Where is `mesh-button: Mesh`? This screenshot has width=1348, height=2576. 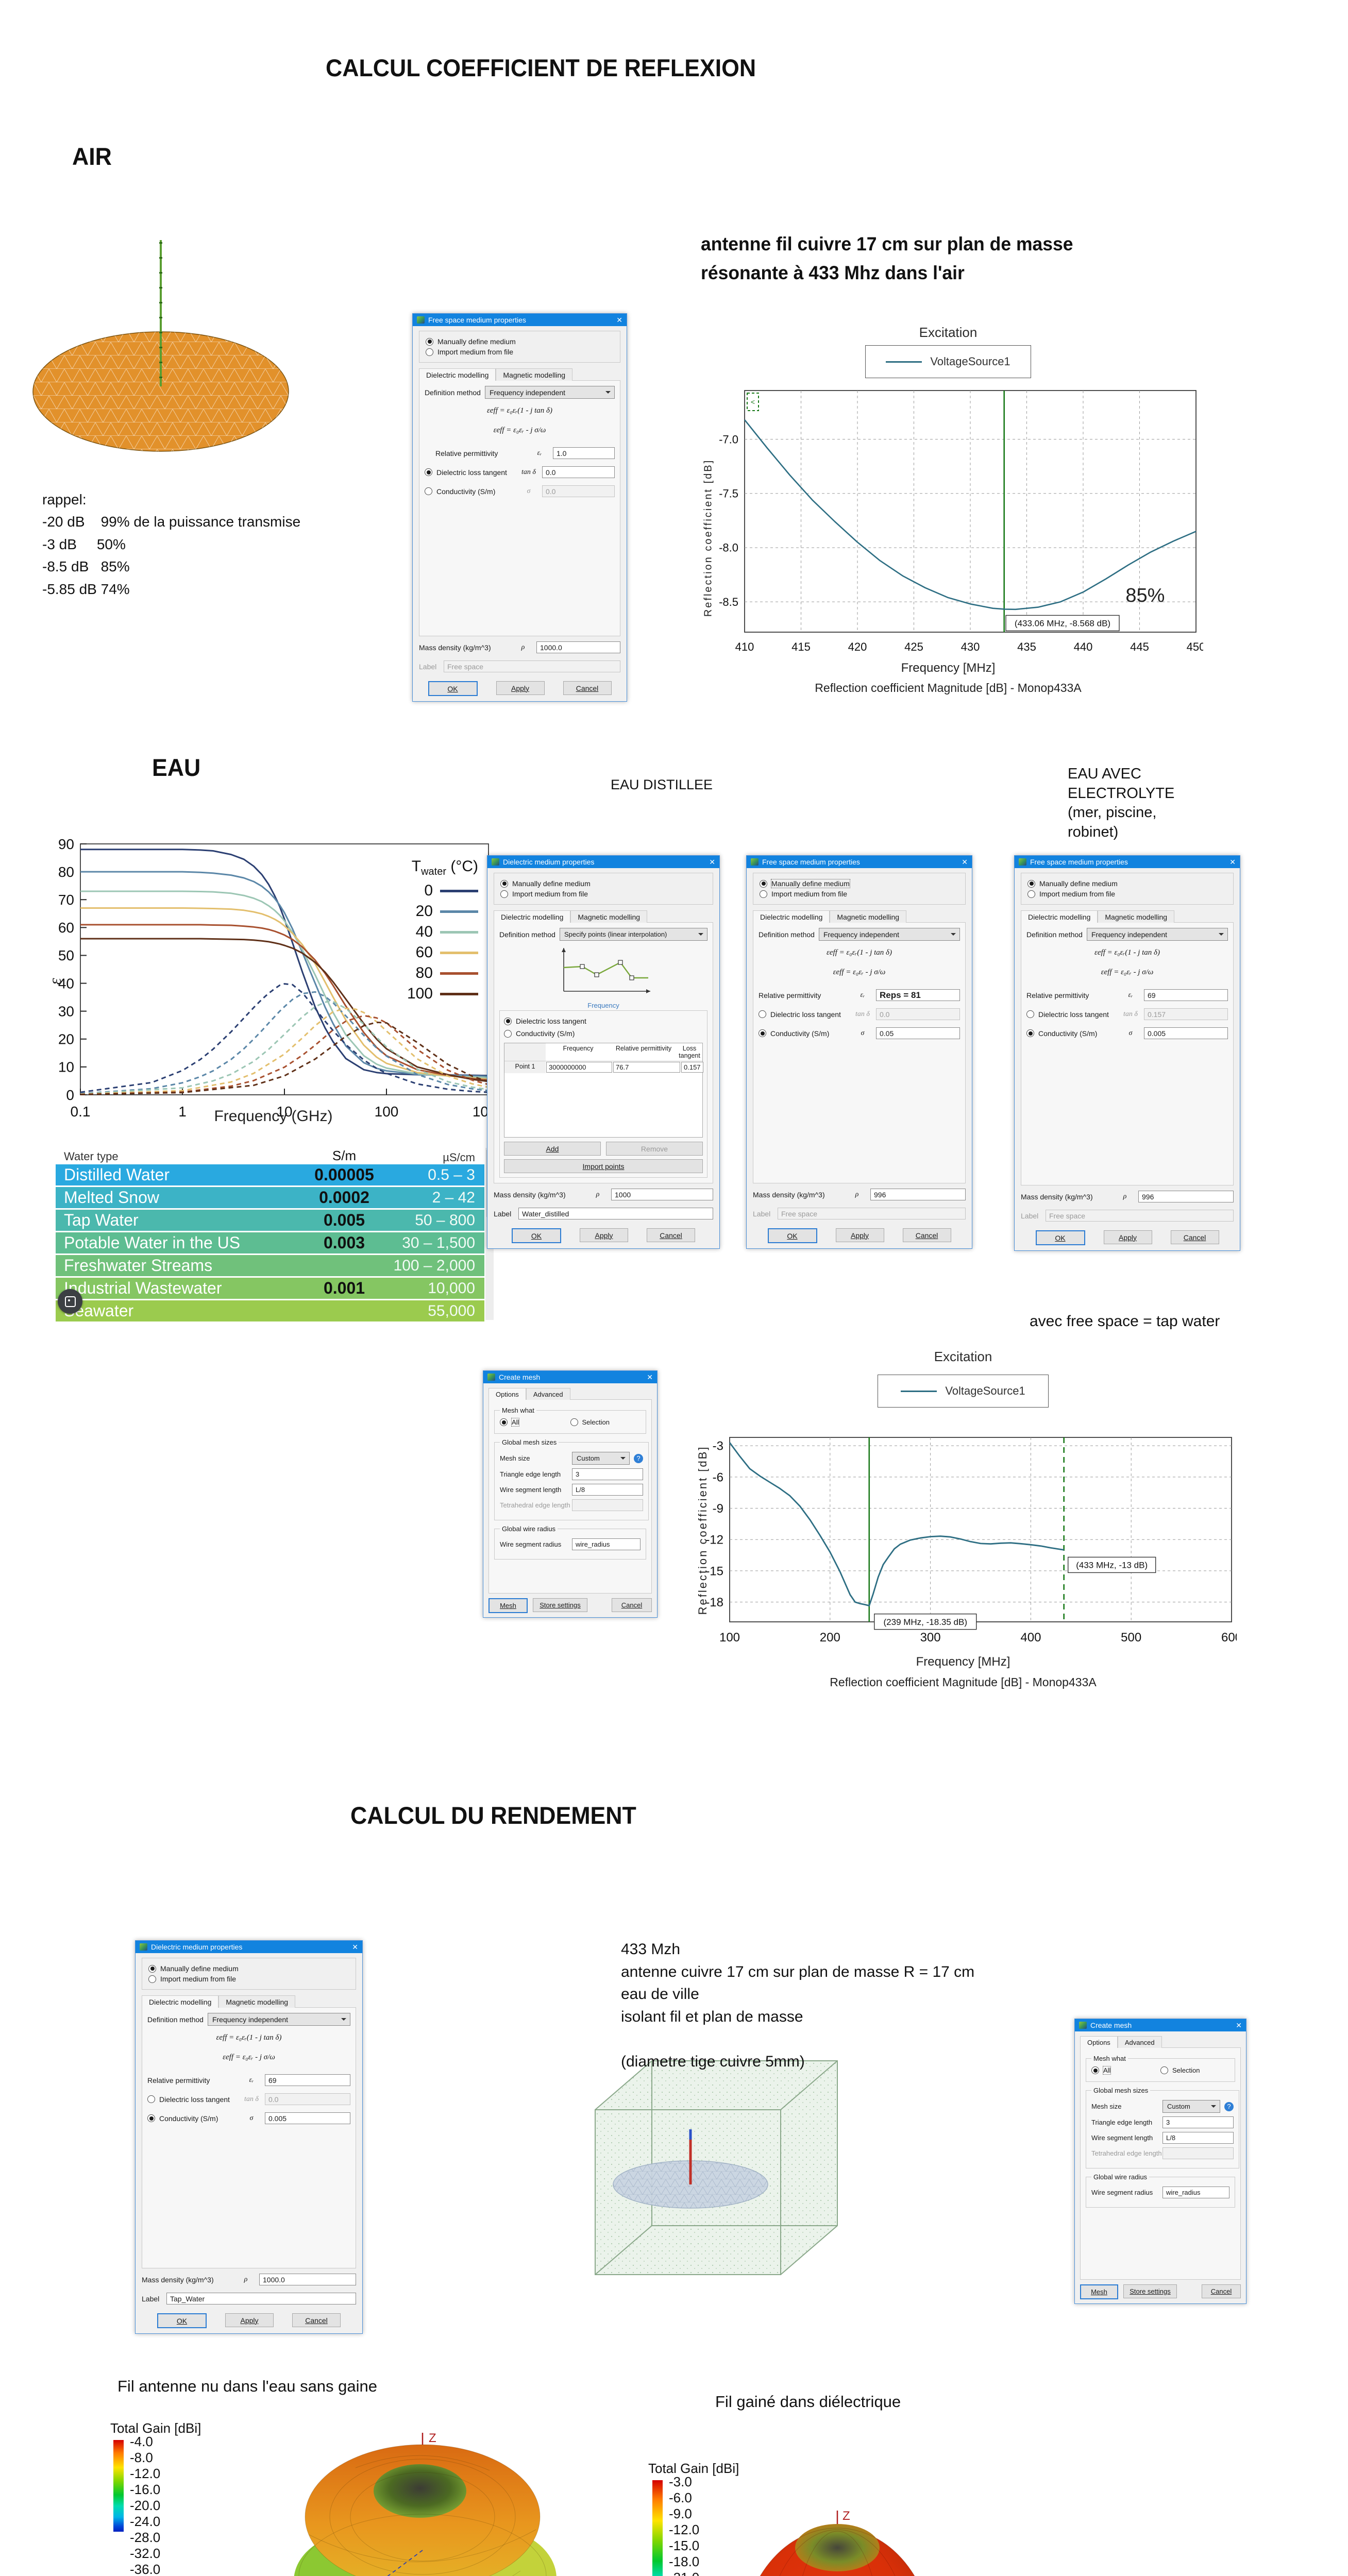 mesh-button: Mesh is located at coordinates (508, 1605).